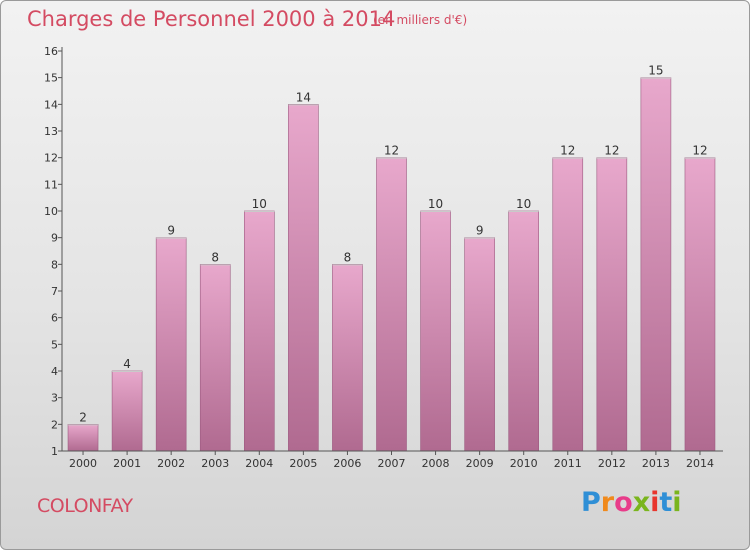  What do you see at coordinates (127, 411) in the screenshot?
I see `bar-2001` at bounding box center [127, 411].